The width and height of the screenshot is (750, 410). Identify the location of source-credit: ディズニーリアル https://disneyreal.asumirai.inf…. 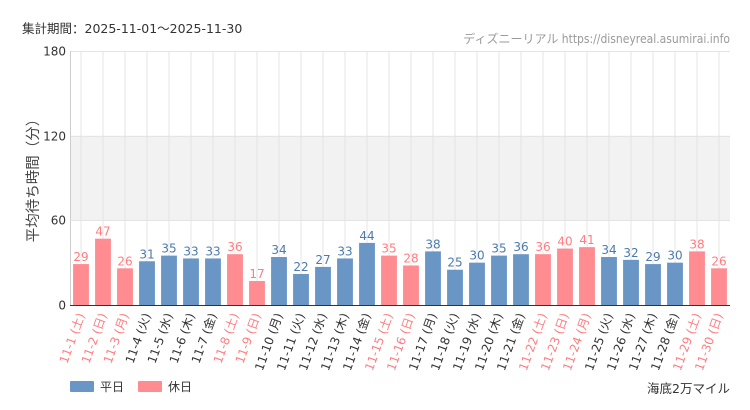
(596, 39).